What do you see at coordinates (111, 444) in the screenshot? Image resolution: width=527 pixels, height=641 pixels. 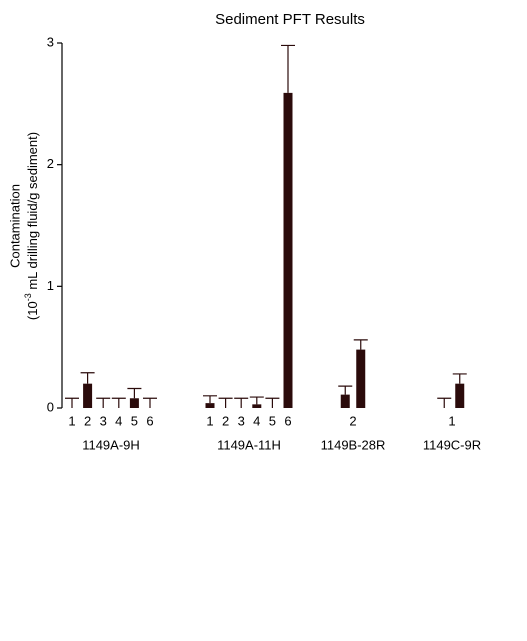 I see `group-label: 1149A-9H` at bounding box center [111, 444].